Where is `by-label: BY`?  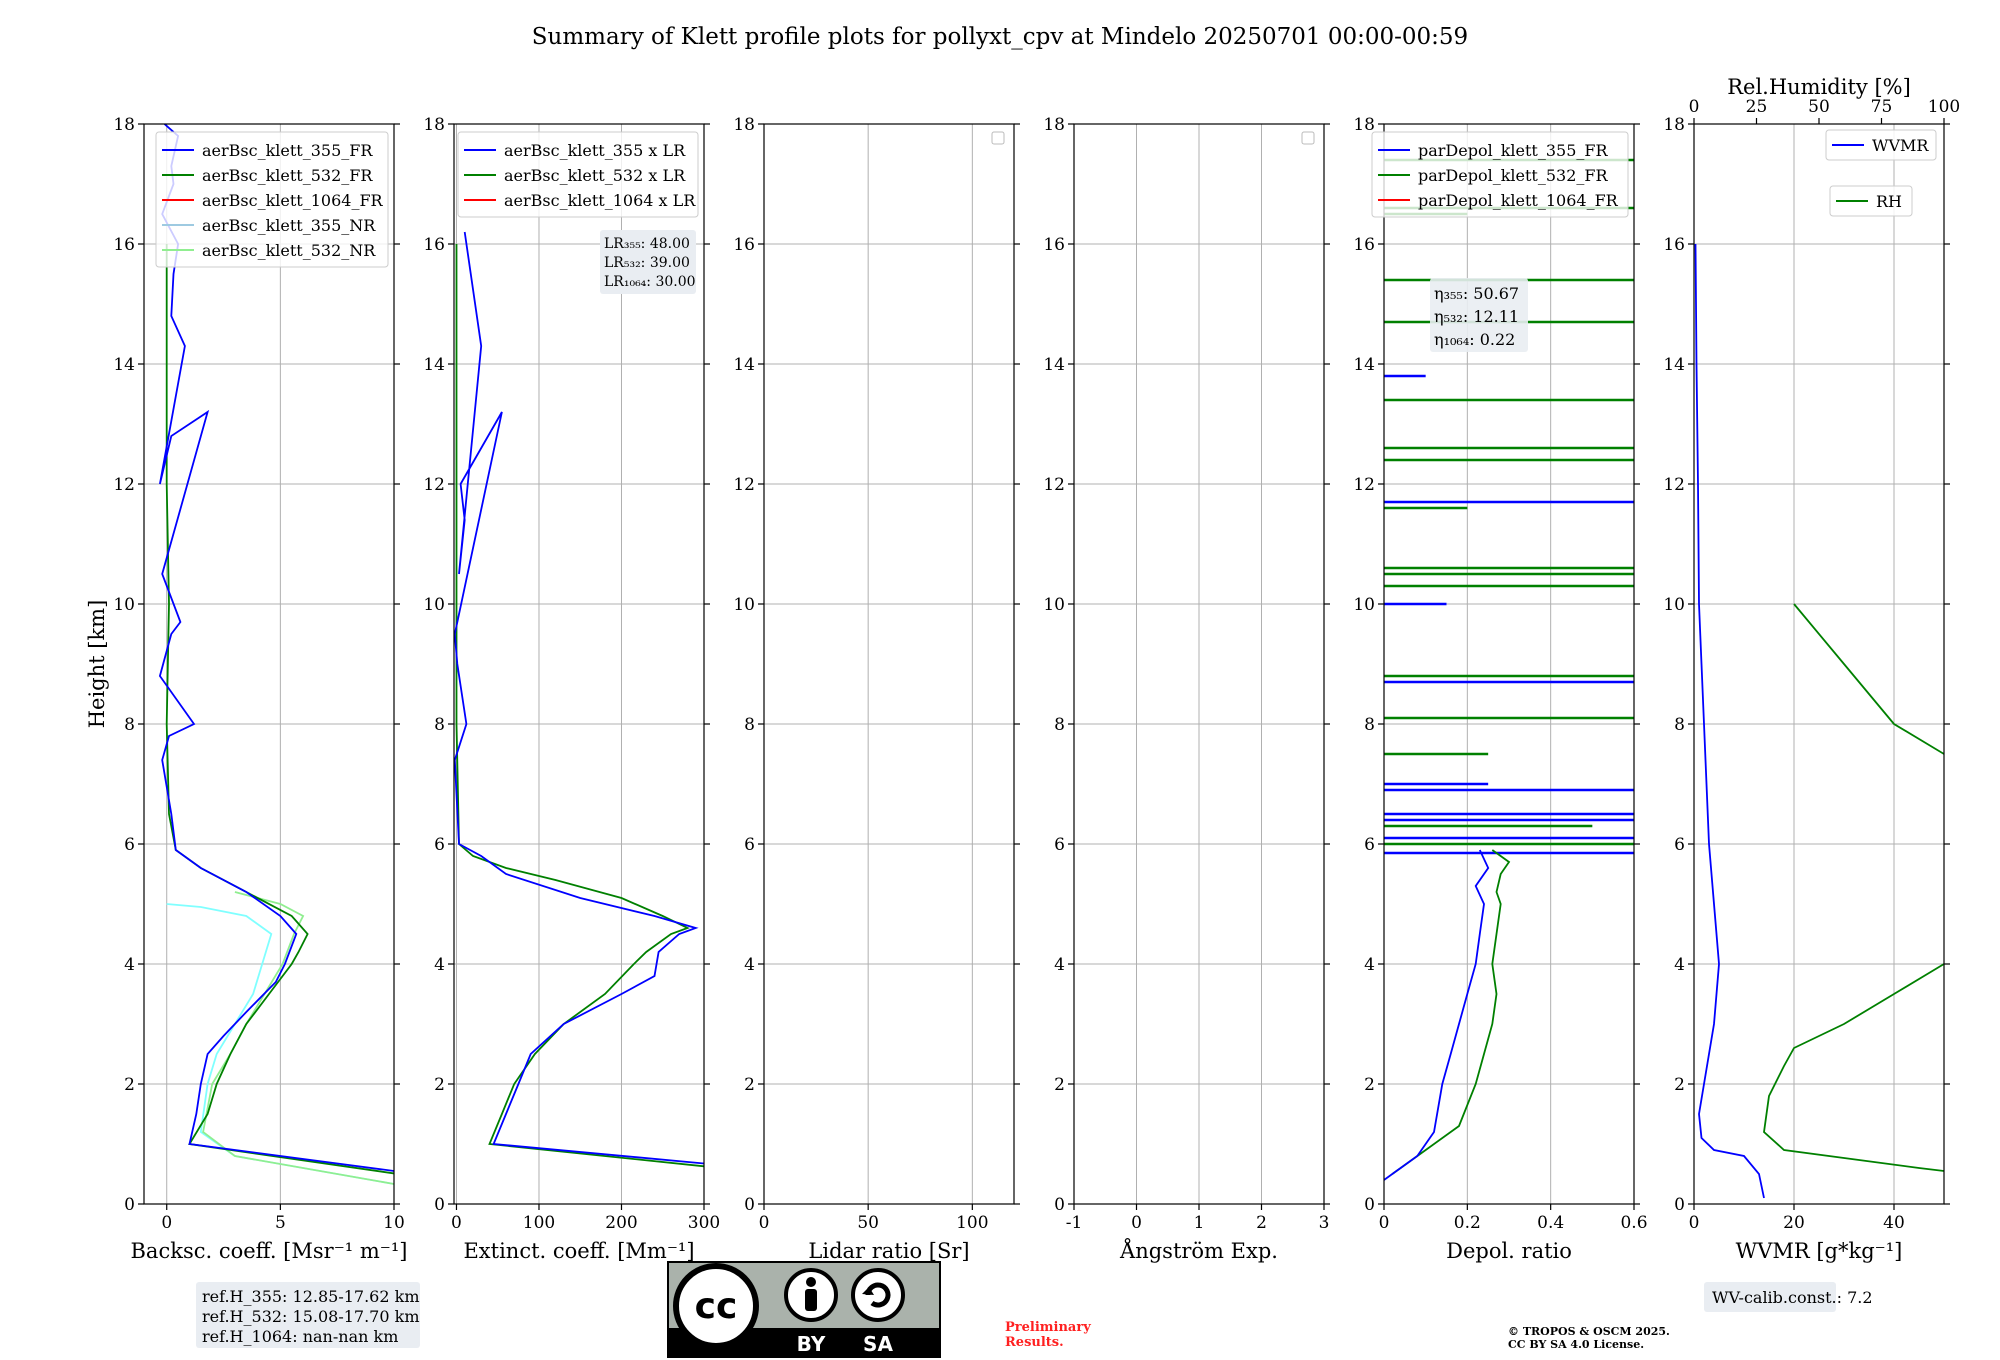 by-label: BY is located at coordinates (811, 1344).